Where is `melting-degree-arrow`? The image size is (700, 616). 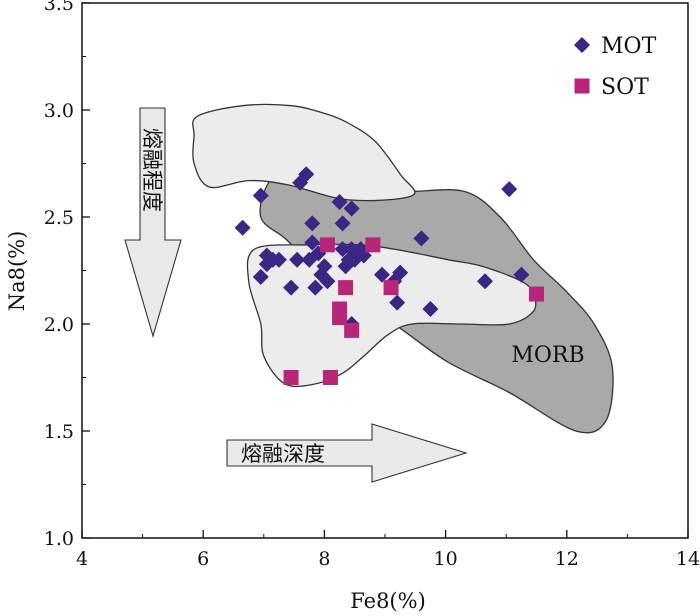 melting-degree-arrow is located at coordinates (153, 222).